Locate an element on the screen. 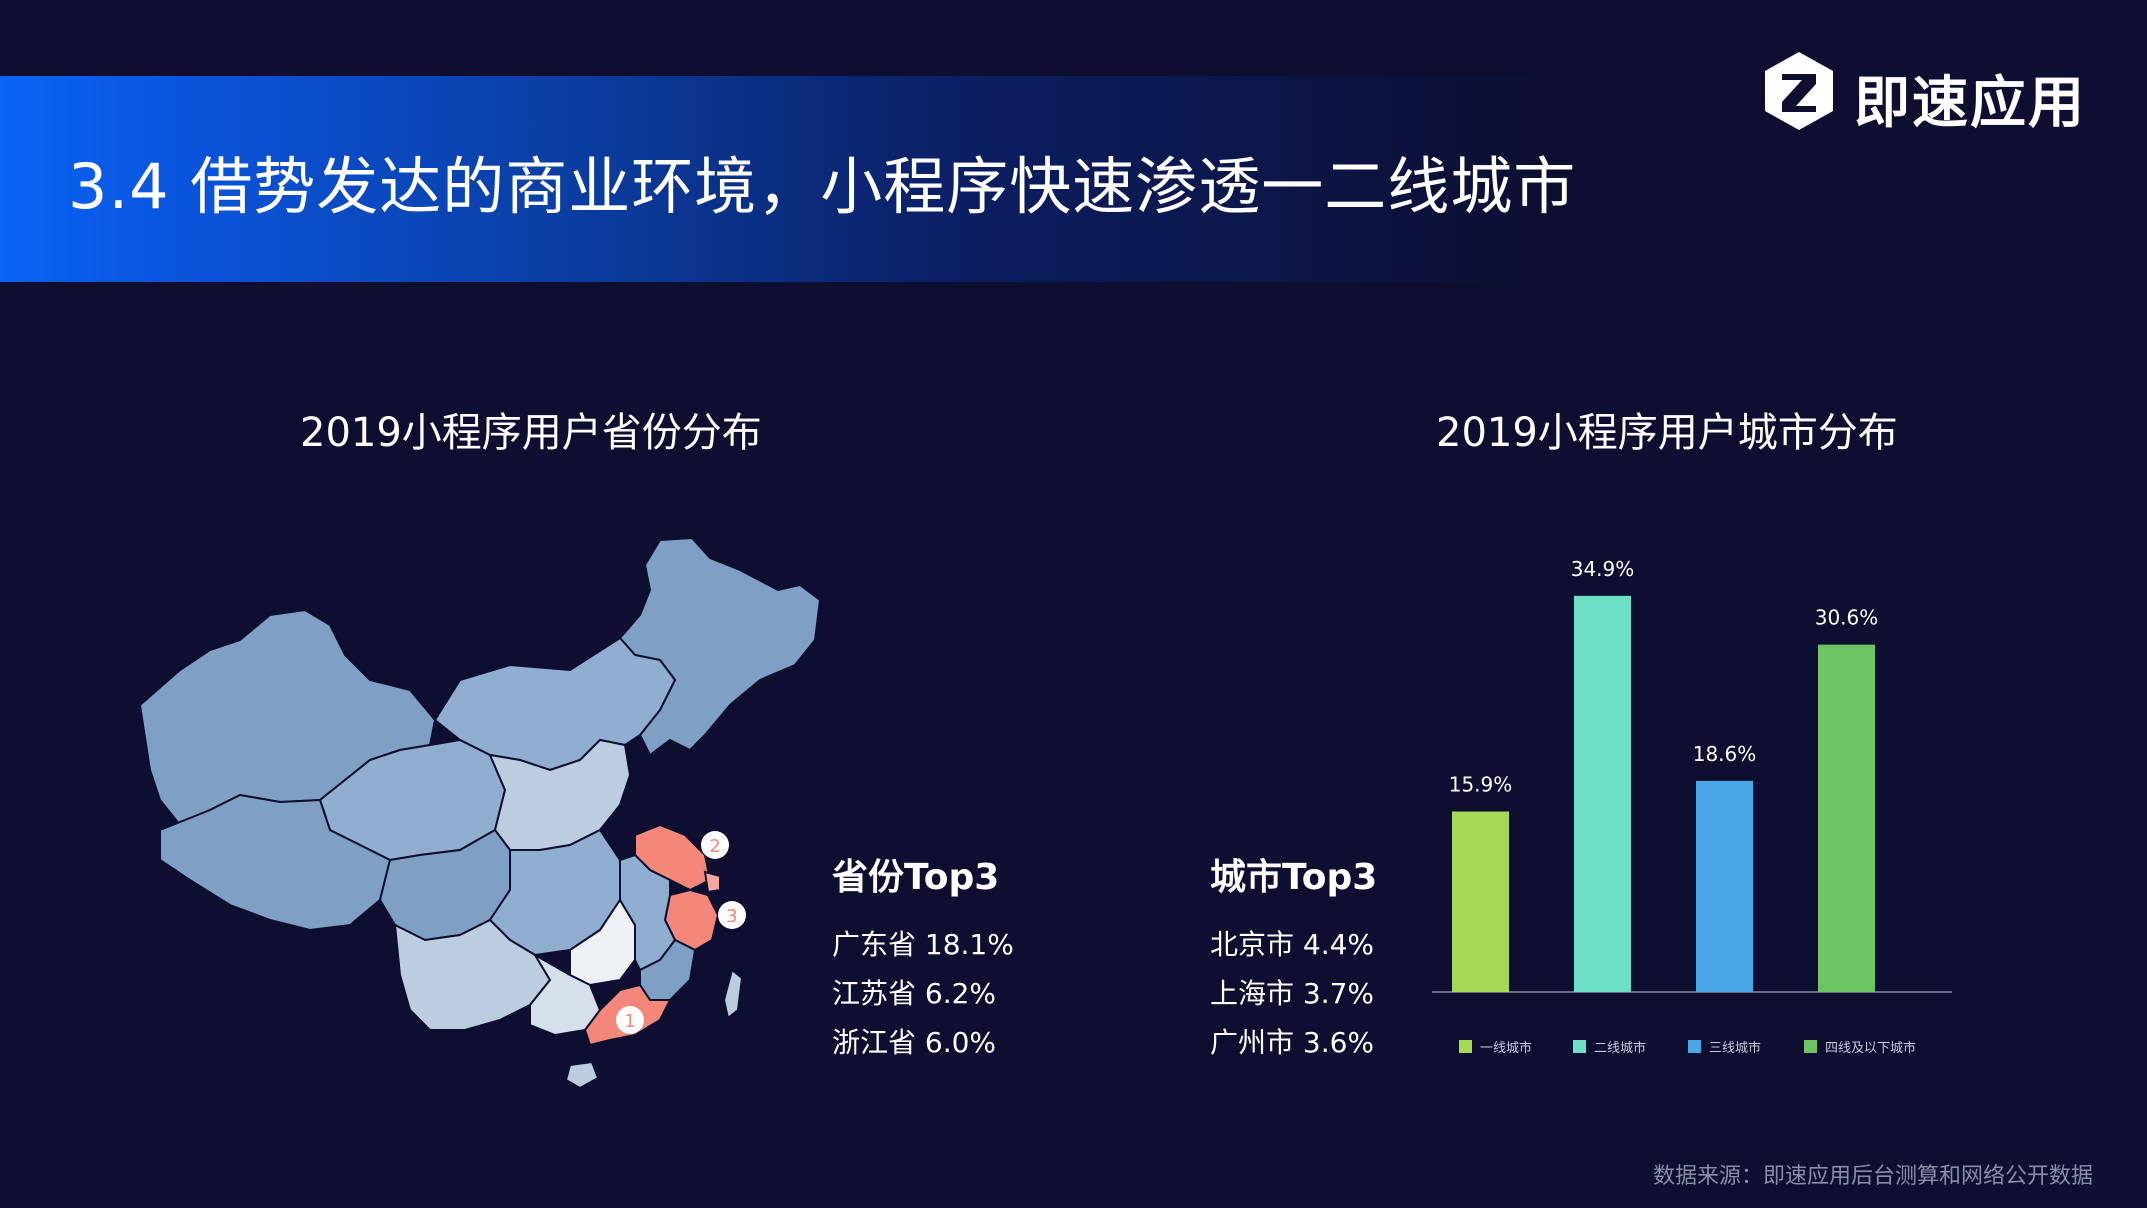 The width and height of the screenshot is (2147, 1208). bar-data-label: 30.6% is located at coordinates (1847, 618).